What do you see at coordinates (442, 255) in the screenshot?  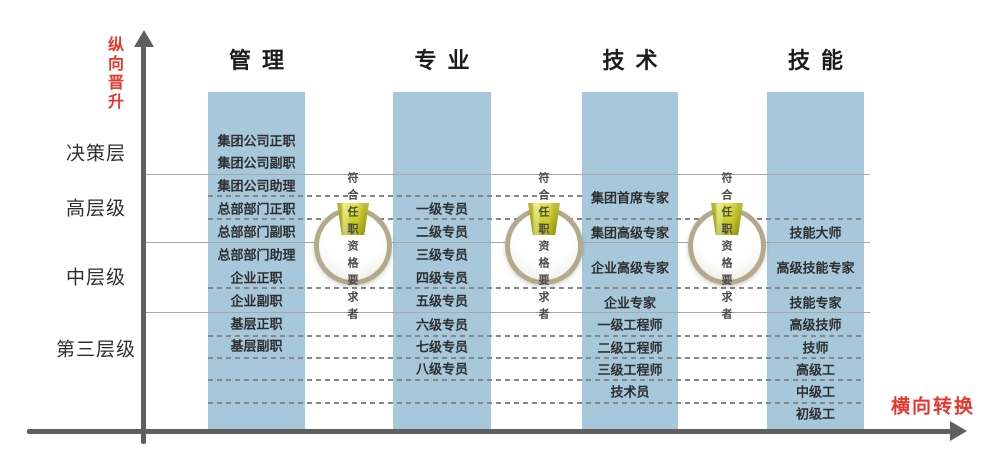 I see `position-label: 三级专员` at bounding box center [442, 255].